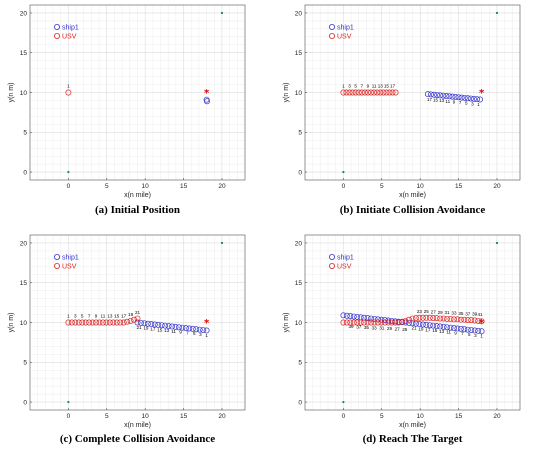 The width and height of the screenshot is (550, 449). Describe the element at coordinates (427, 311) in the screenshot. I see `point-label: 25` at that location.